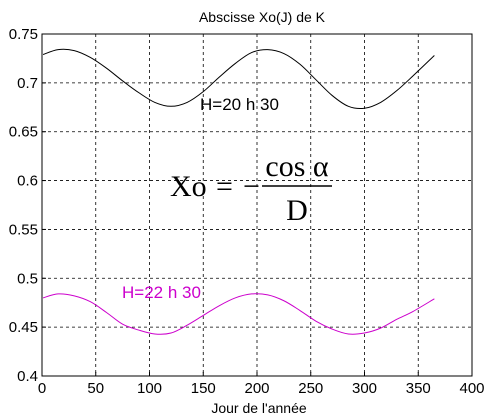  Describe the element at coordinates (238, 314) in the screenshot. I see `series-line-magenta` at that location.